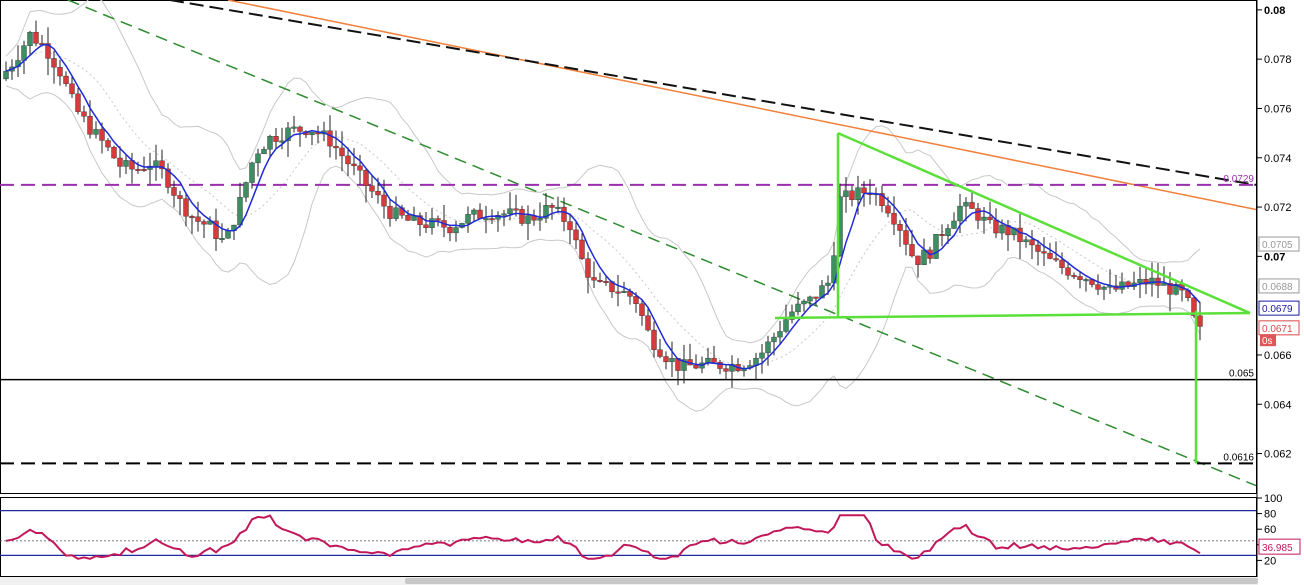 The height and width of the screenshot is (585, 1304). What do you see at coordinates (1278, 208) in the screenshot?
I see `price-tick-label: 0.072` at bounding box center [1278, 208].